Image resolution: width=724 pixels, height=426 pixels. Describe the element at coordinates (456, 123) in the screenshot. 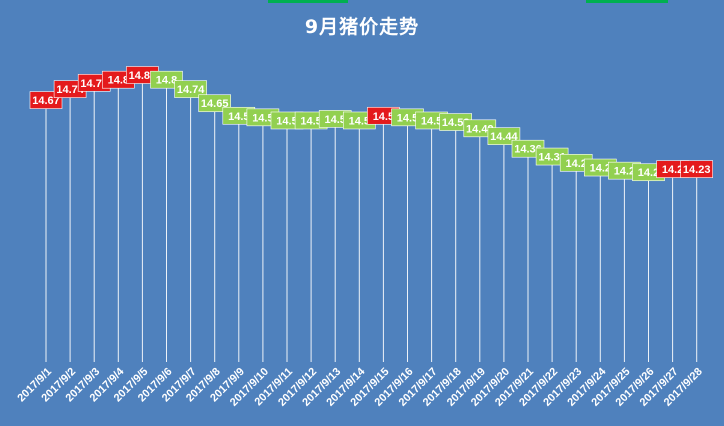

I see `data-label-text: 14.53` at that location.